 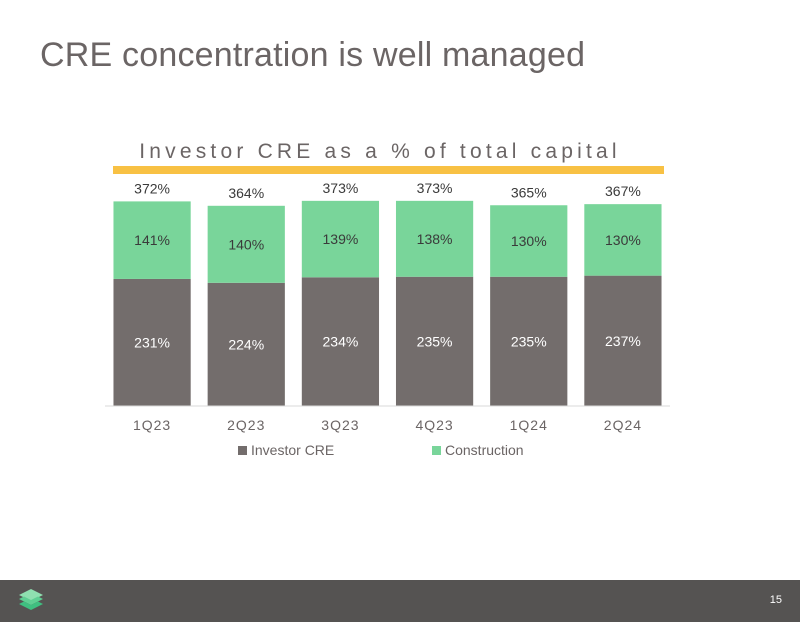 I want to click on legend-item-investor-cre: Investor CRE, so click(x=286, y=450).